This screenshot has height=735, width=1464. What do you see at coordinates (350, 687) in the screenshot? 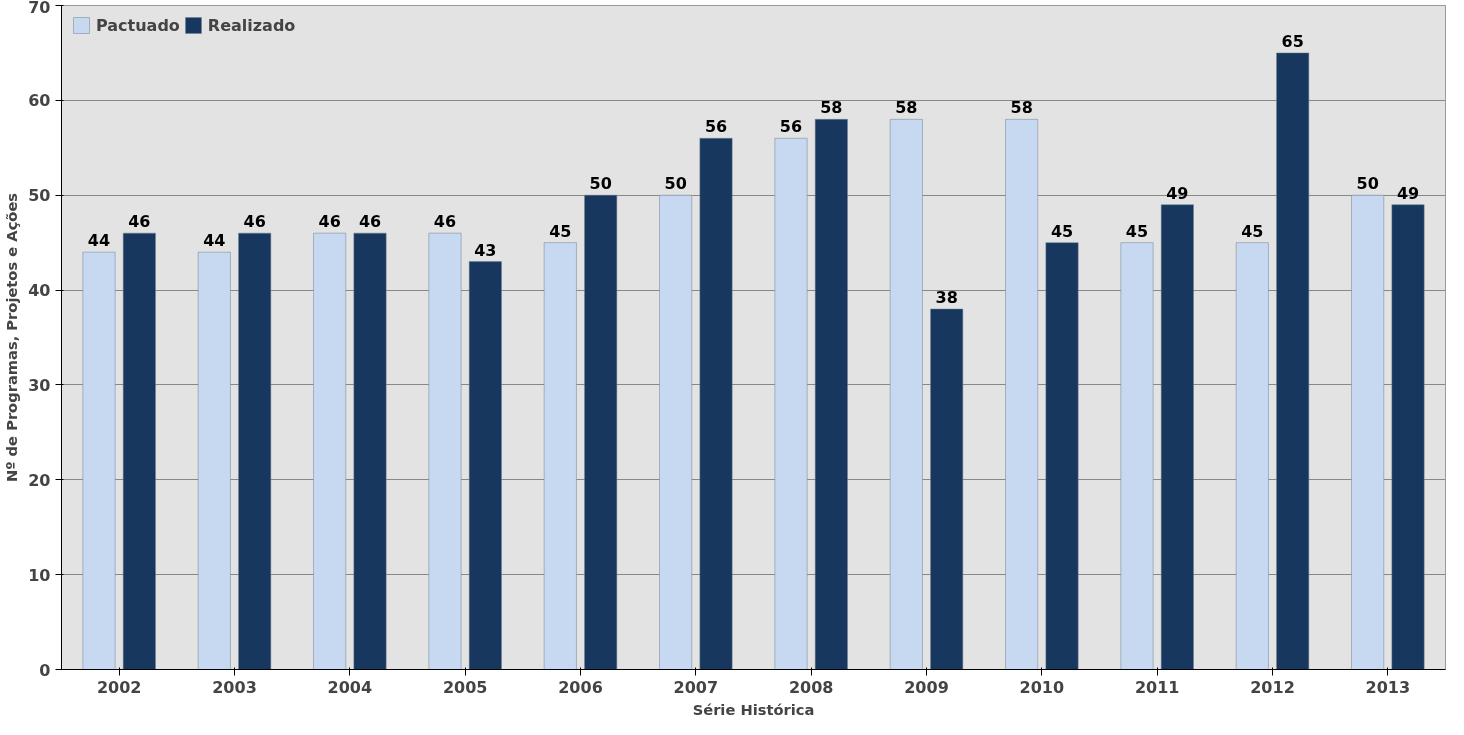
I see `x-tick-label: 2004` at bounding box center [350, 687].